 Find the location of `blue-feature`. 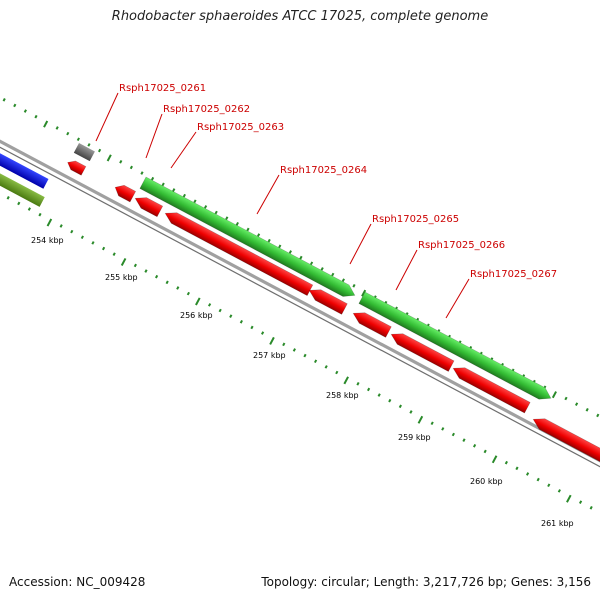

blue-feature is located at coordinates (24, 169).